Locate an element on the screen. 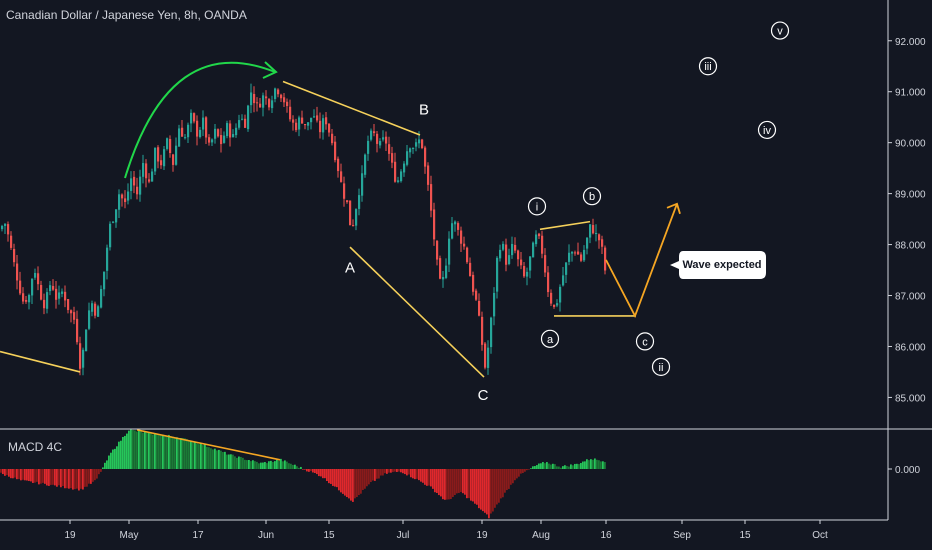 The image size is (932, 550). macd-histogram is located at coordinates (303, 474).